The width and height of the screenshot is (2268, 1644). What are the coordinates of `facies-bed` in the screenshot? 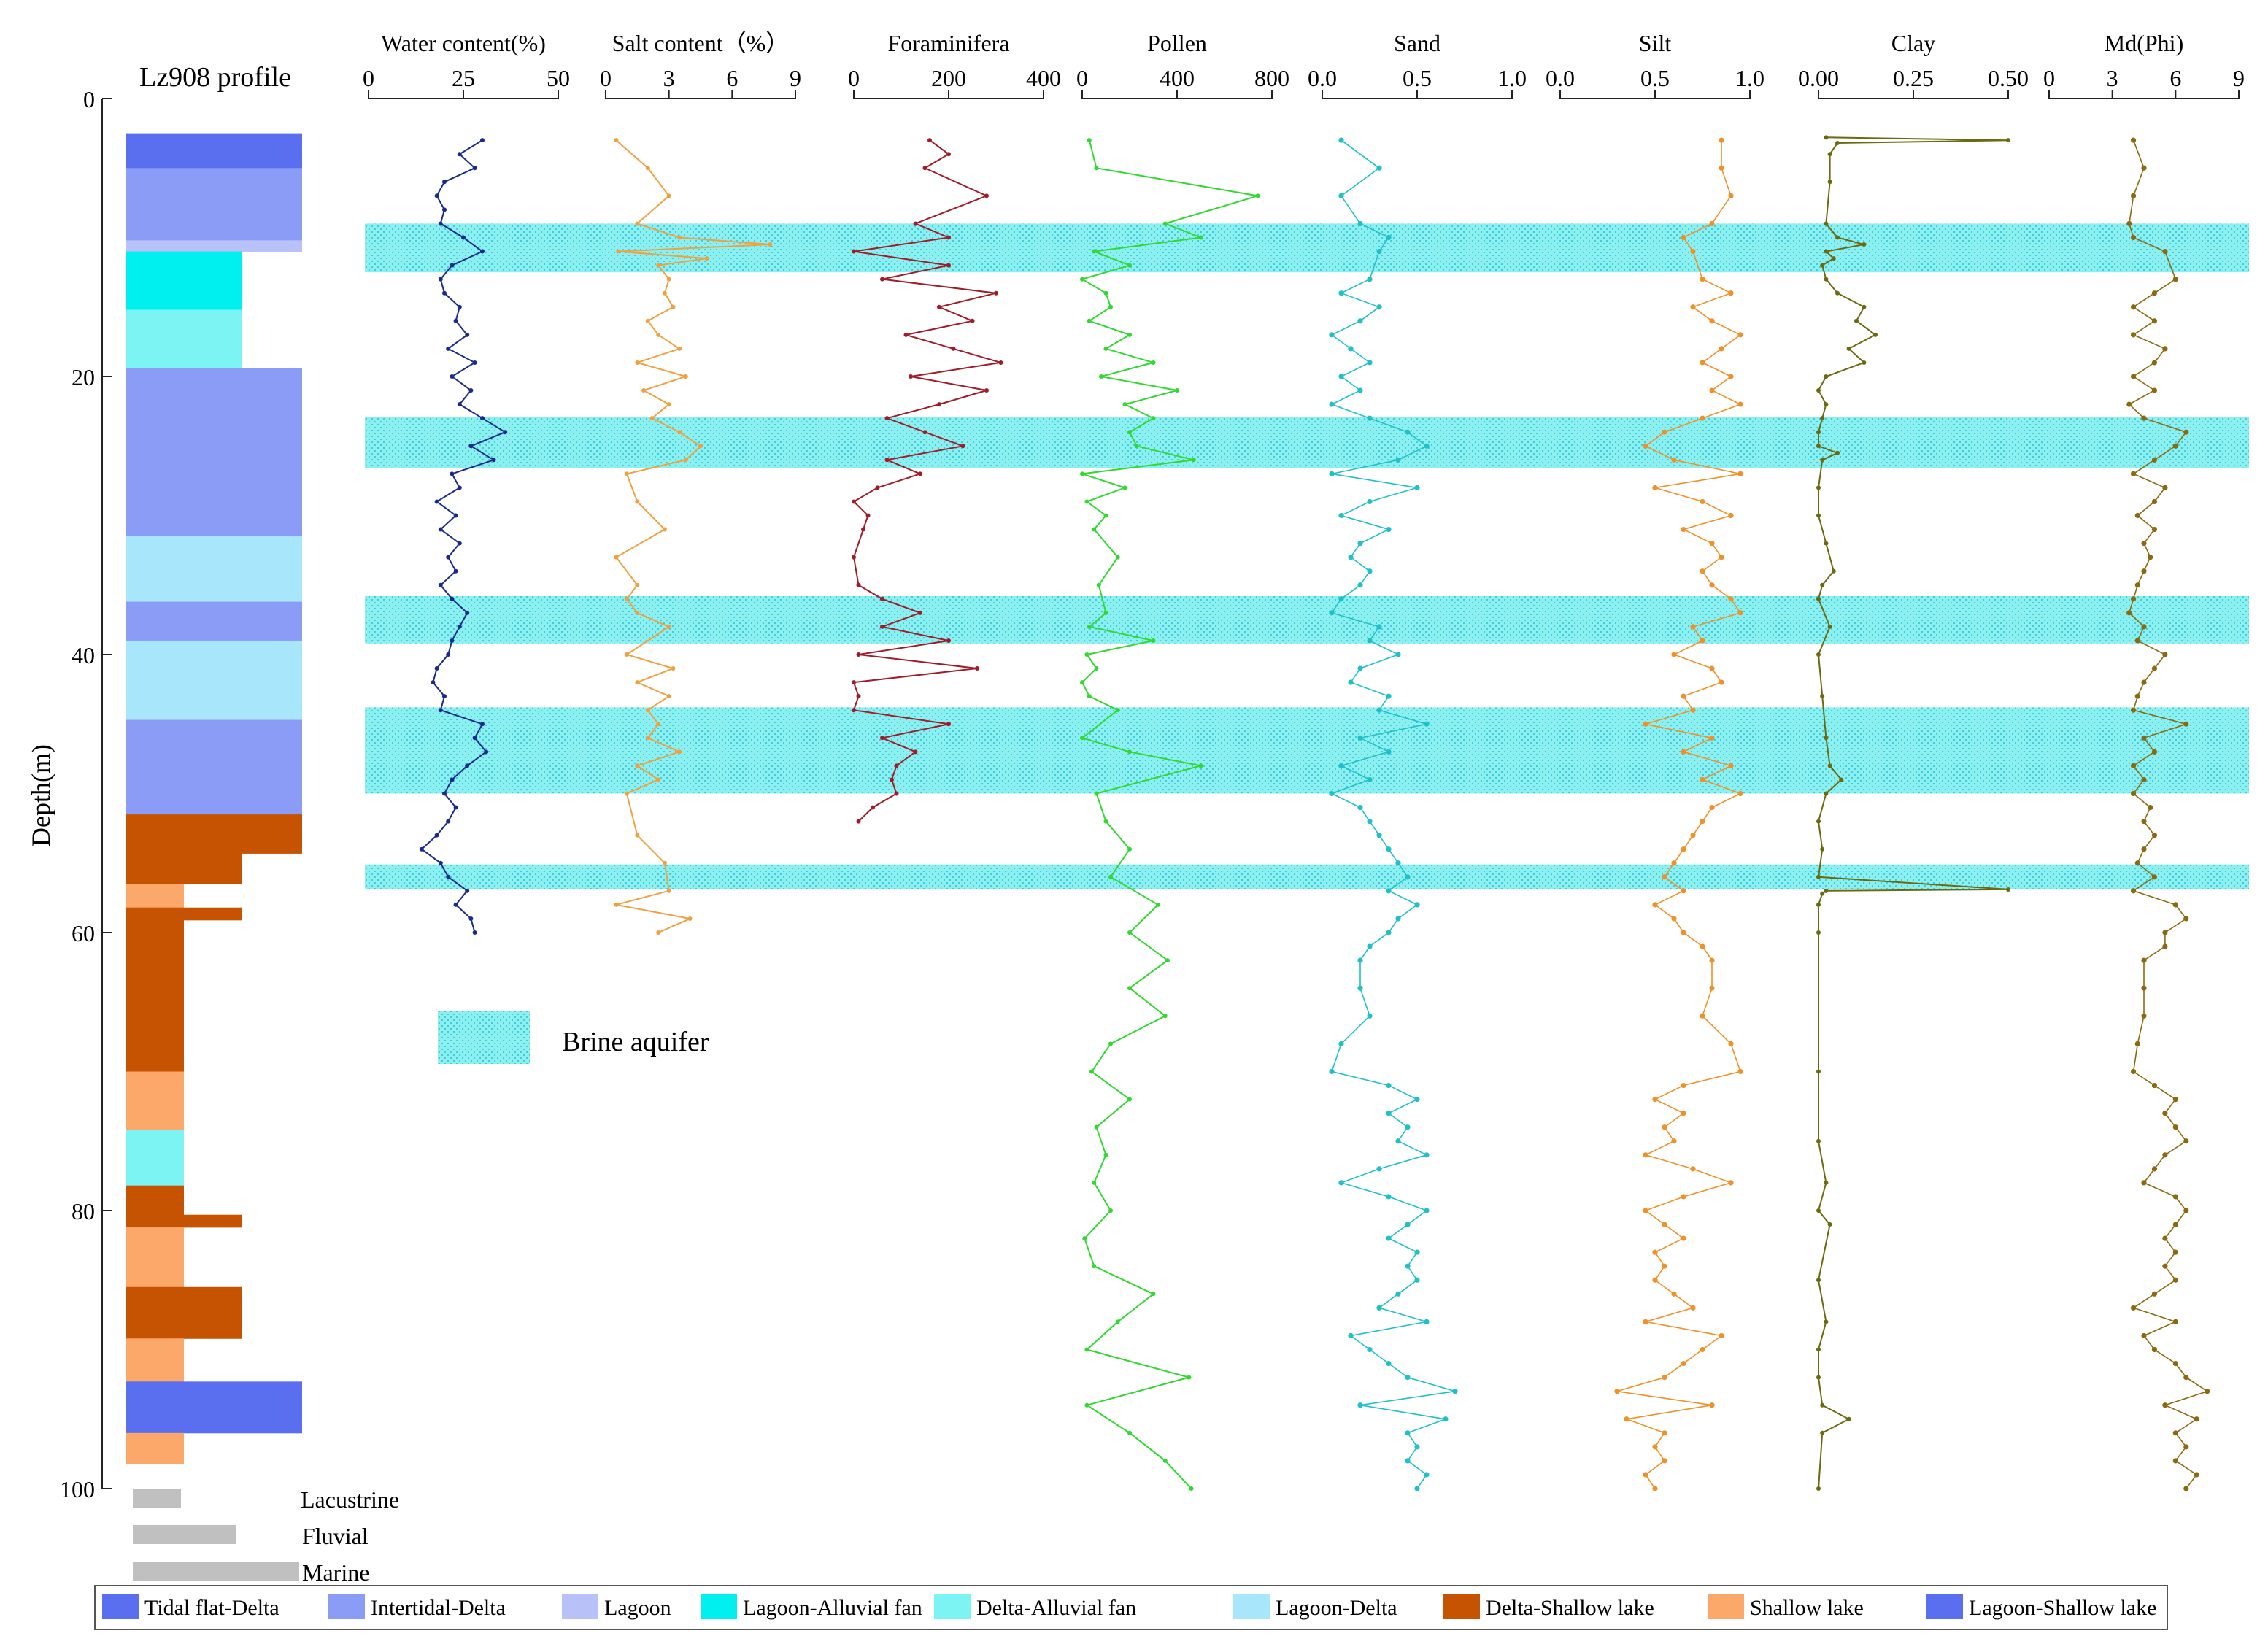 It's located at (184, 339).